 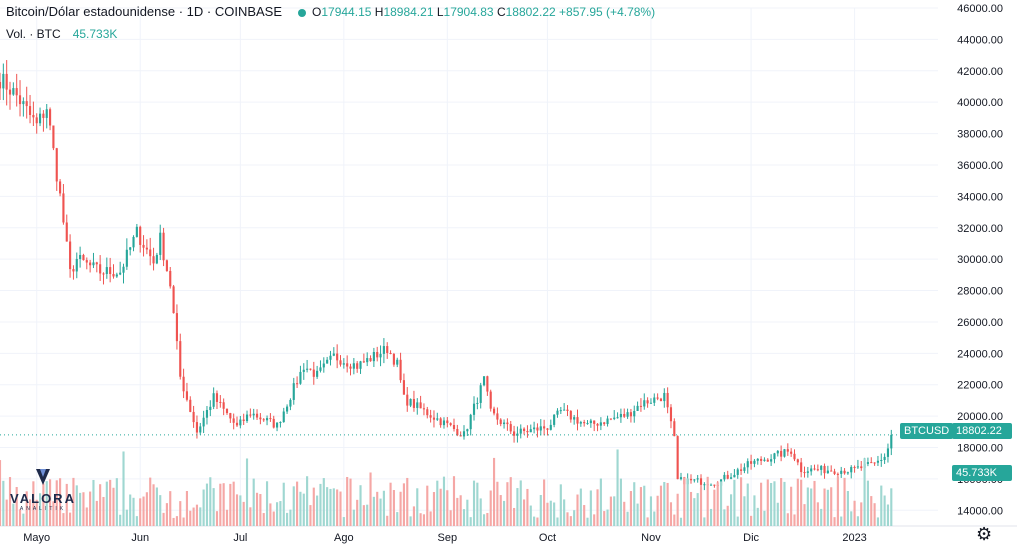 I want to click on x-tick-label: Mayo, so click(x=36, y=538).